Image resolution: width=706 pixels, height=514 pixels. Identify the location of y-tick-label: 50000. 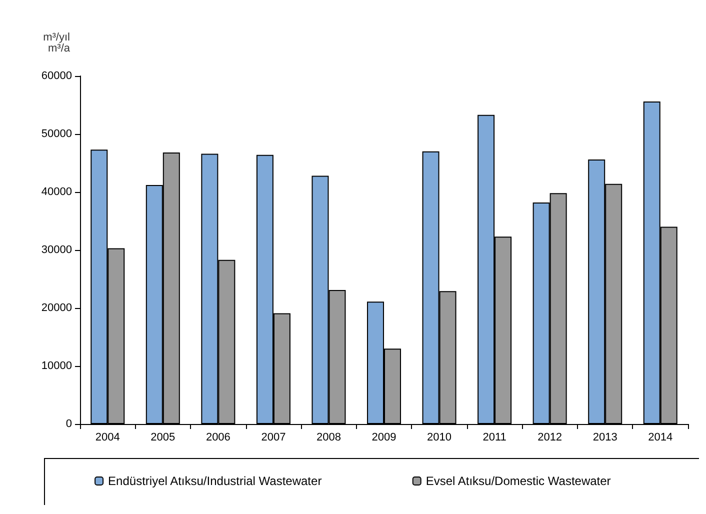
(56, 134).